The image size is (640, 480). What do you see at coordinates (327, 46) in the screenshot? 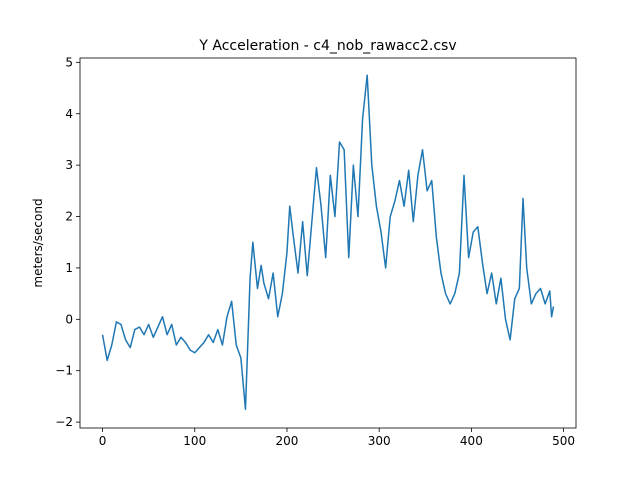
I see `chart-title: Y Acceleration - c4_nob_rawacc2.csv` at bounding box center [327, 46].